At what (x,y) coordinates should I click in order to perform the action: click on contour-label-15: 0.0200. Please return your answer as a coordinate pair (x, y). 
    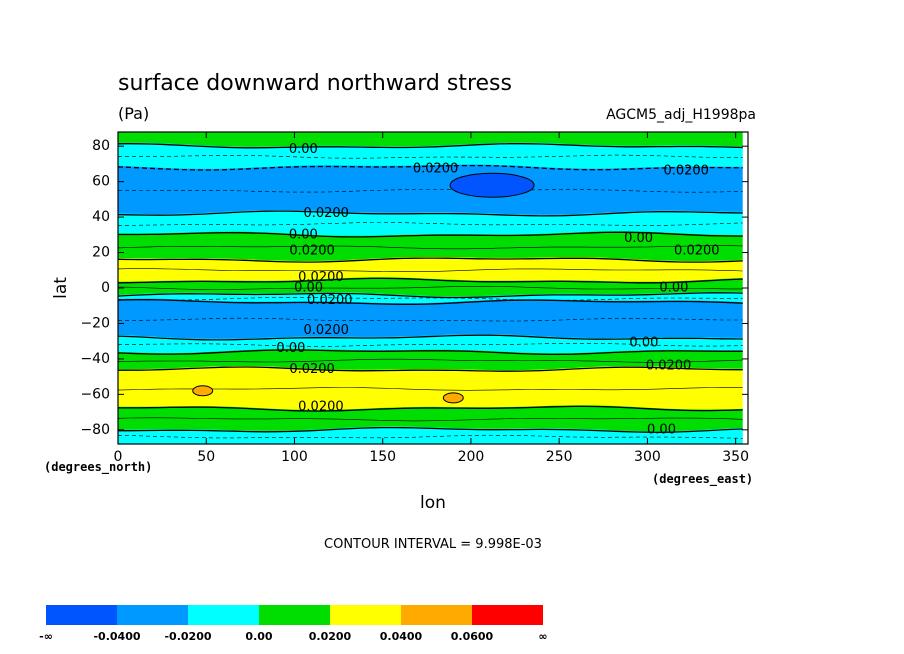
    Looking at the image, I should click on (312, 369).